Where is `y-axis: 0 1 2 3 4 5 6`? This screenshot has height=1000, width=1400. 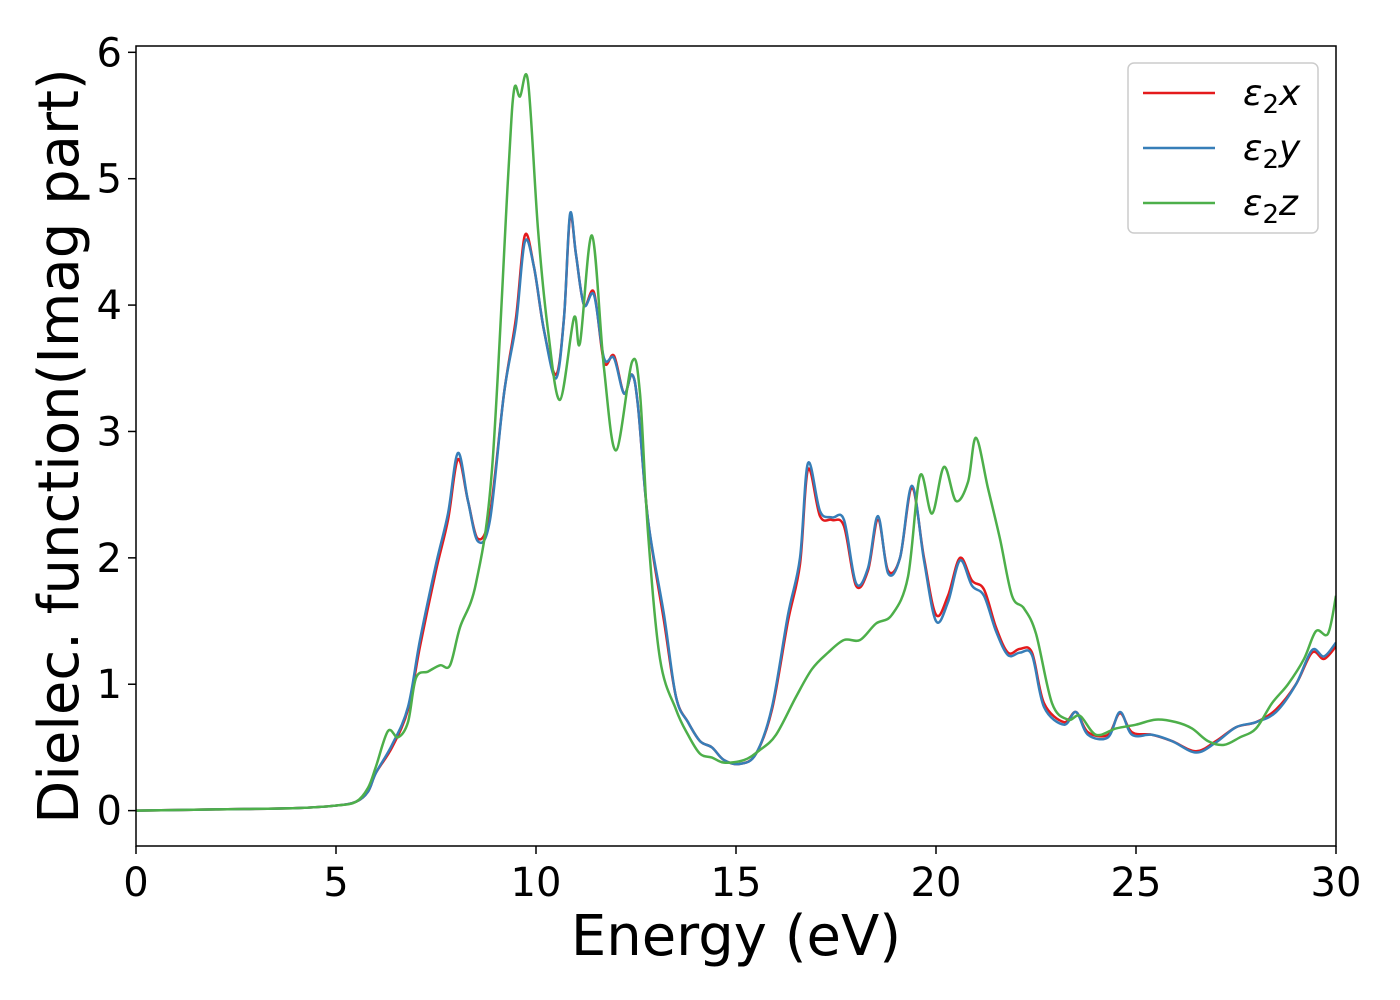 y-axis: 0 1 2 3 4 5 6 is located at coordinates (116, 432).